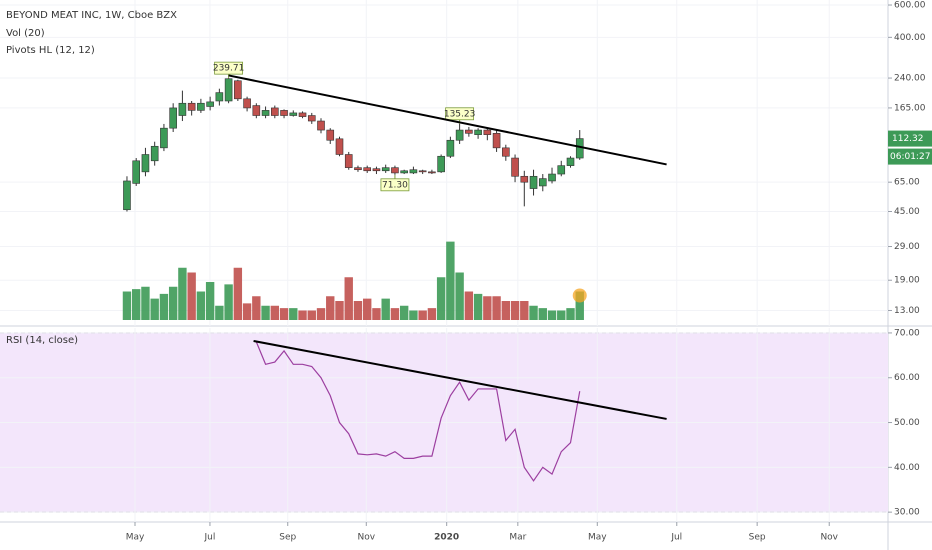  I want to click on last-price-label: 112.32, so click(908, 139).